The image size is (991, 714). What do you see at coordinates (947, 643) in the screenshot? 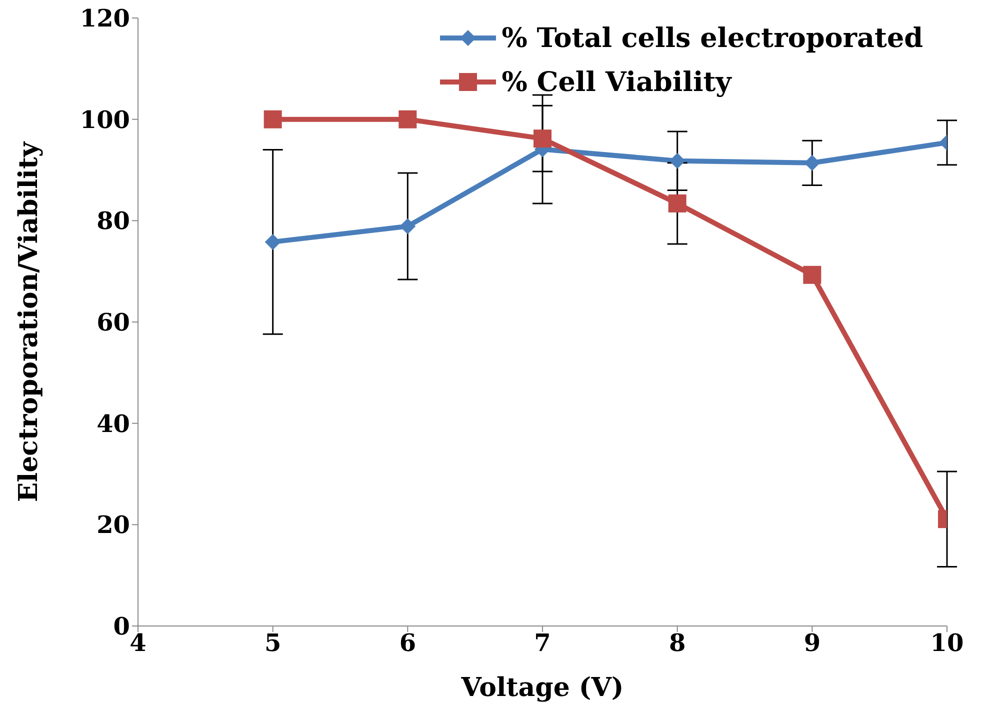
I see `x-tick-label: 10` at bounding box center [947, 643].